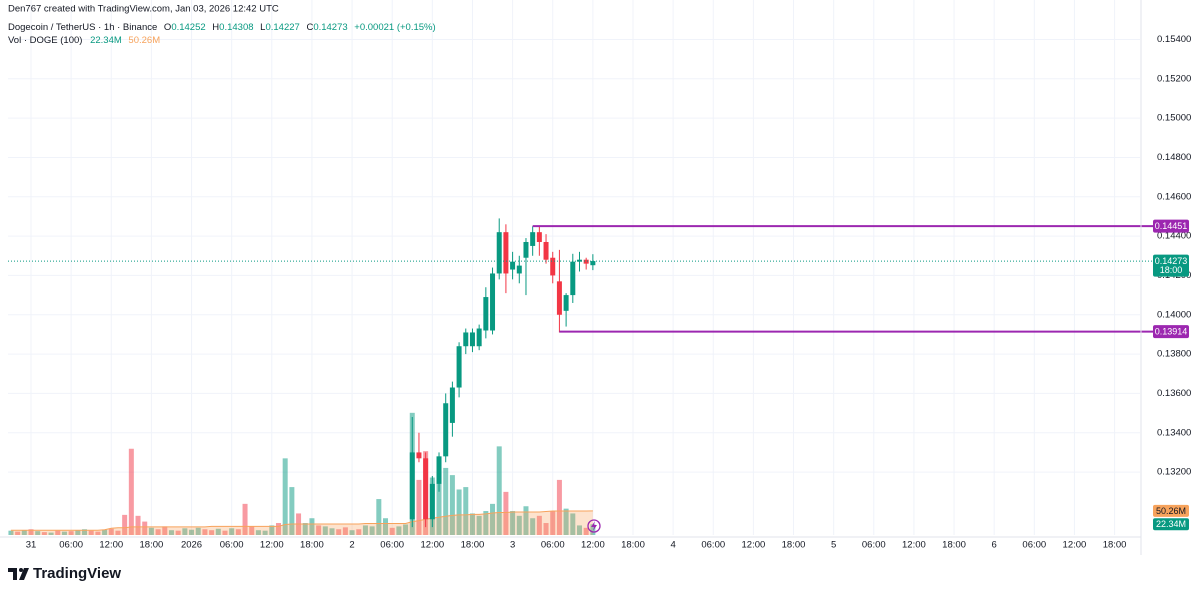 This screenshot has height=594, width=1200. What do you see at coordinates (1174, 393) in the screenshot?
I see `y-tick-label: 0.13600` at bounding box center [1174, 393].